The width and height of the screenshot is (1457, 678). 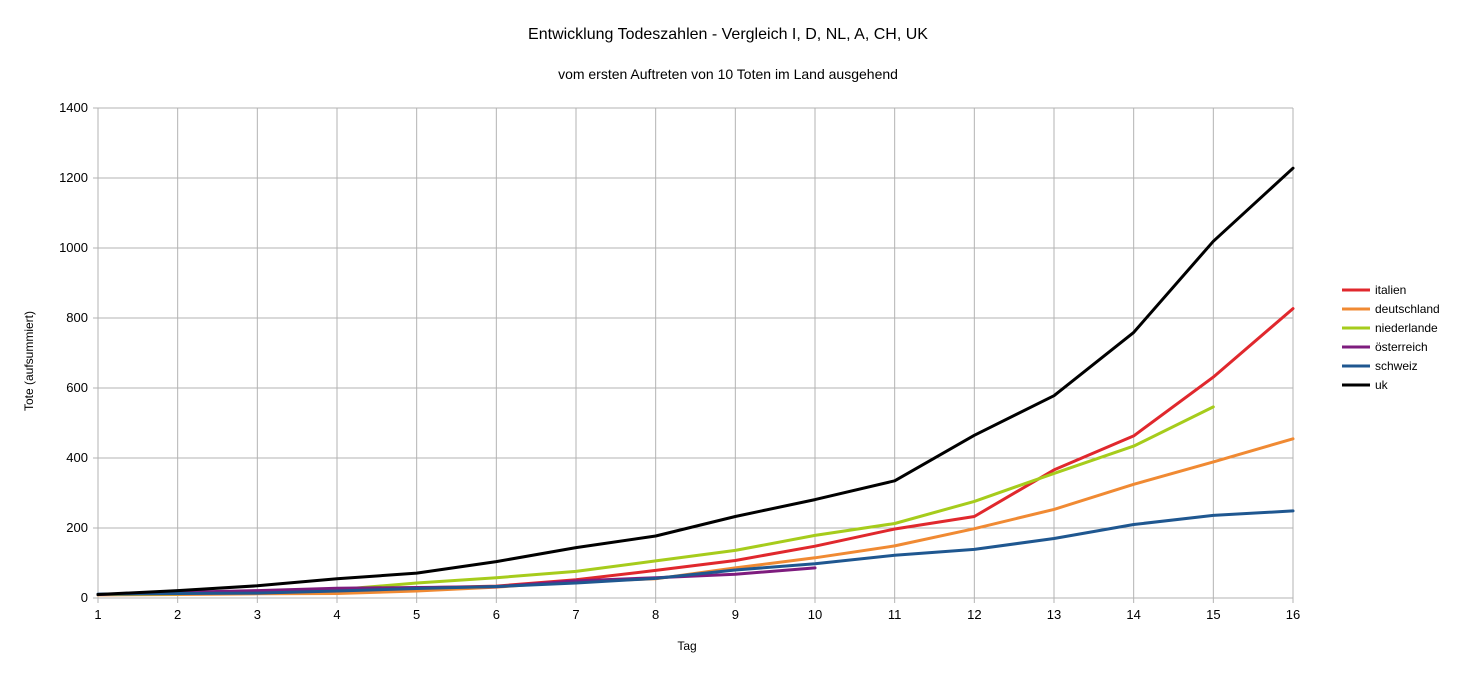 What do you see at coordinates (1396, 366) in the screenshot?
I see `legend-label-schweiz: schweiz` at bounding box center [1396, 366].